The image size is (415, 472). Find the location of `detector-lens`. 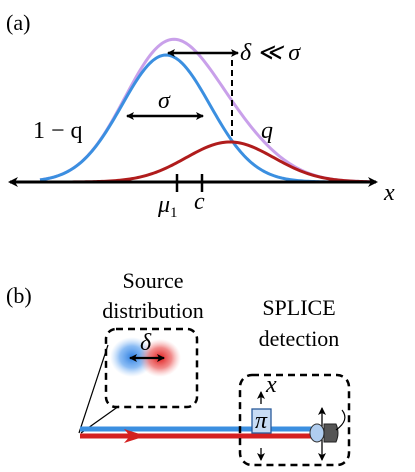

detector-lens is located at coordinates (317, 433).